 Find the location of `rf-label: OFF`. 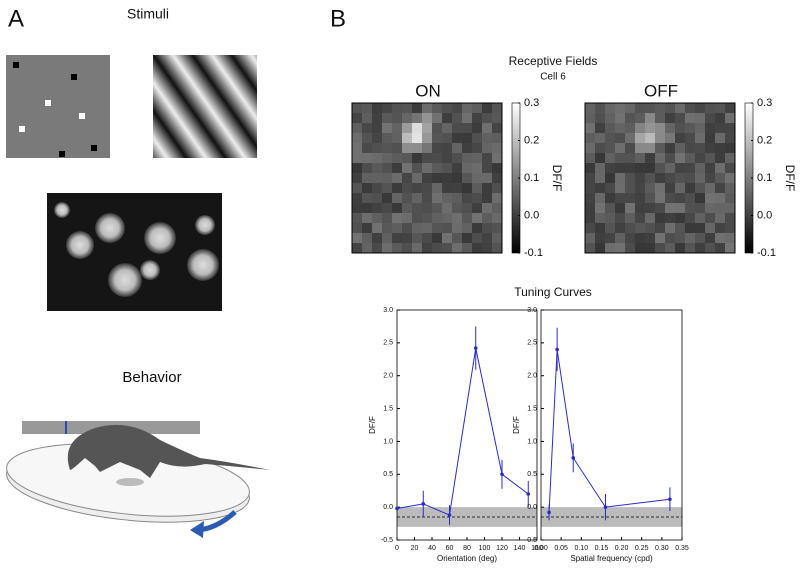

rf-label: OFF is located at coordinates (661, 90).